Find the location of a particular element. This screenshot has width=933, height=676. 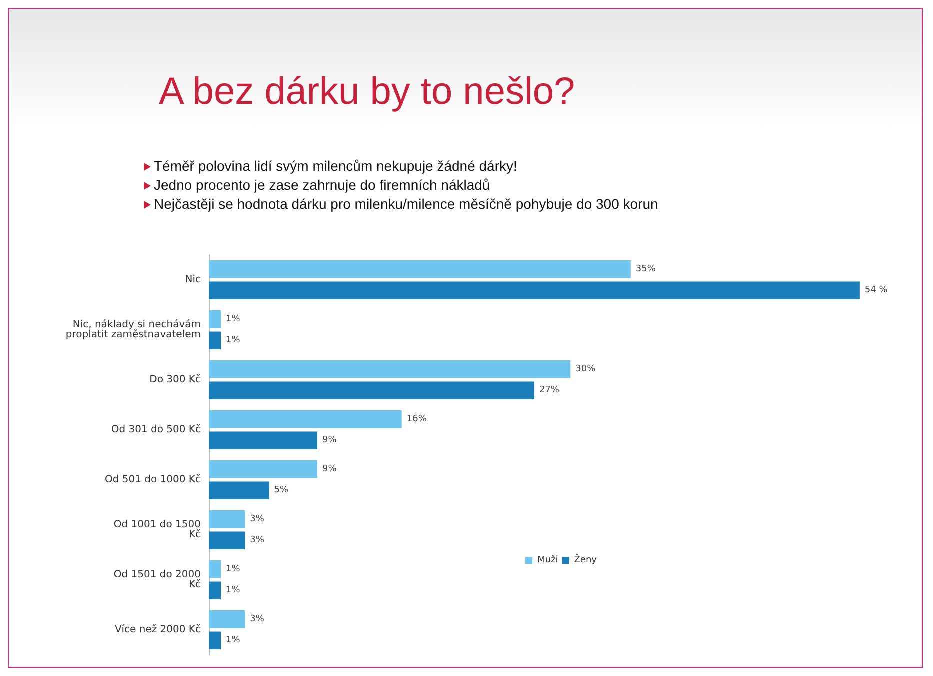

y-tick-label: Nic, náklady si nechávám proplatit zaměstnavatelem is located at coordinates (133, 330).